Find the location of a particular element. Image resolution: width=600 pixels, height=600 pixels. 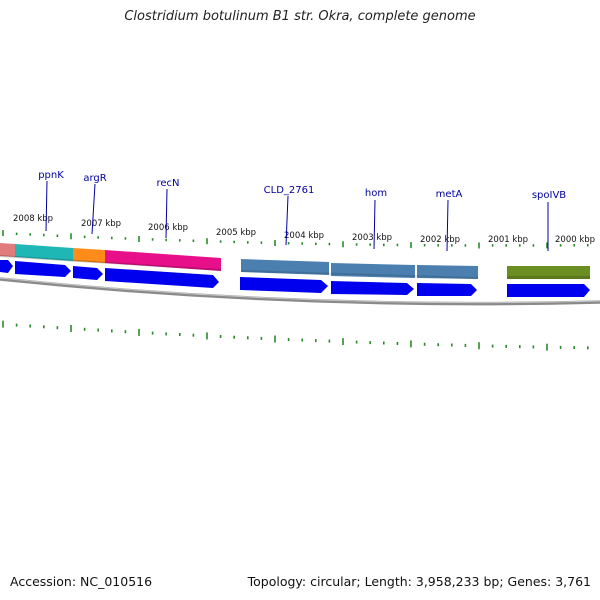

gene-label: recN is located at coordinates (167, 183).